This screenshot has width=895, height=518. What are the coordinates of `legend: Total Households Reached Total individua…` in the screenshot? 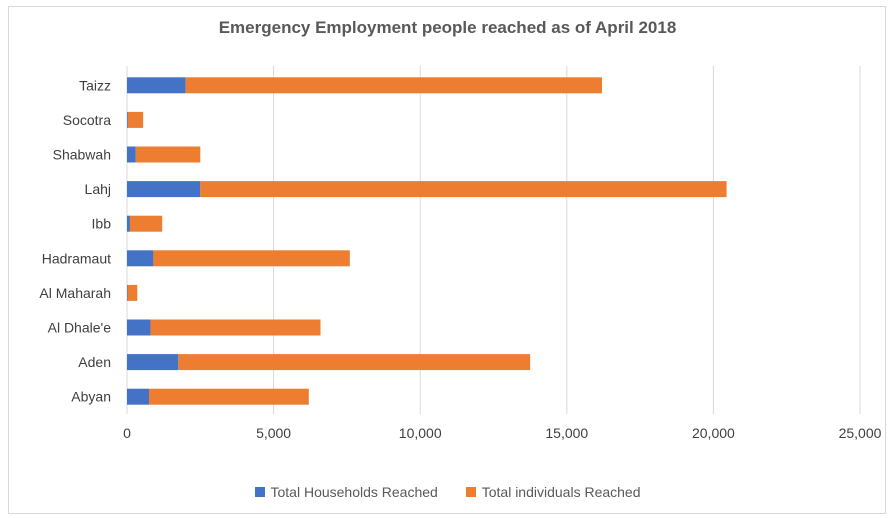 It's located at (447, 492).